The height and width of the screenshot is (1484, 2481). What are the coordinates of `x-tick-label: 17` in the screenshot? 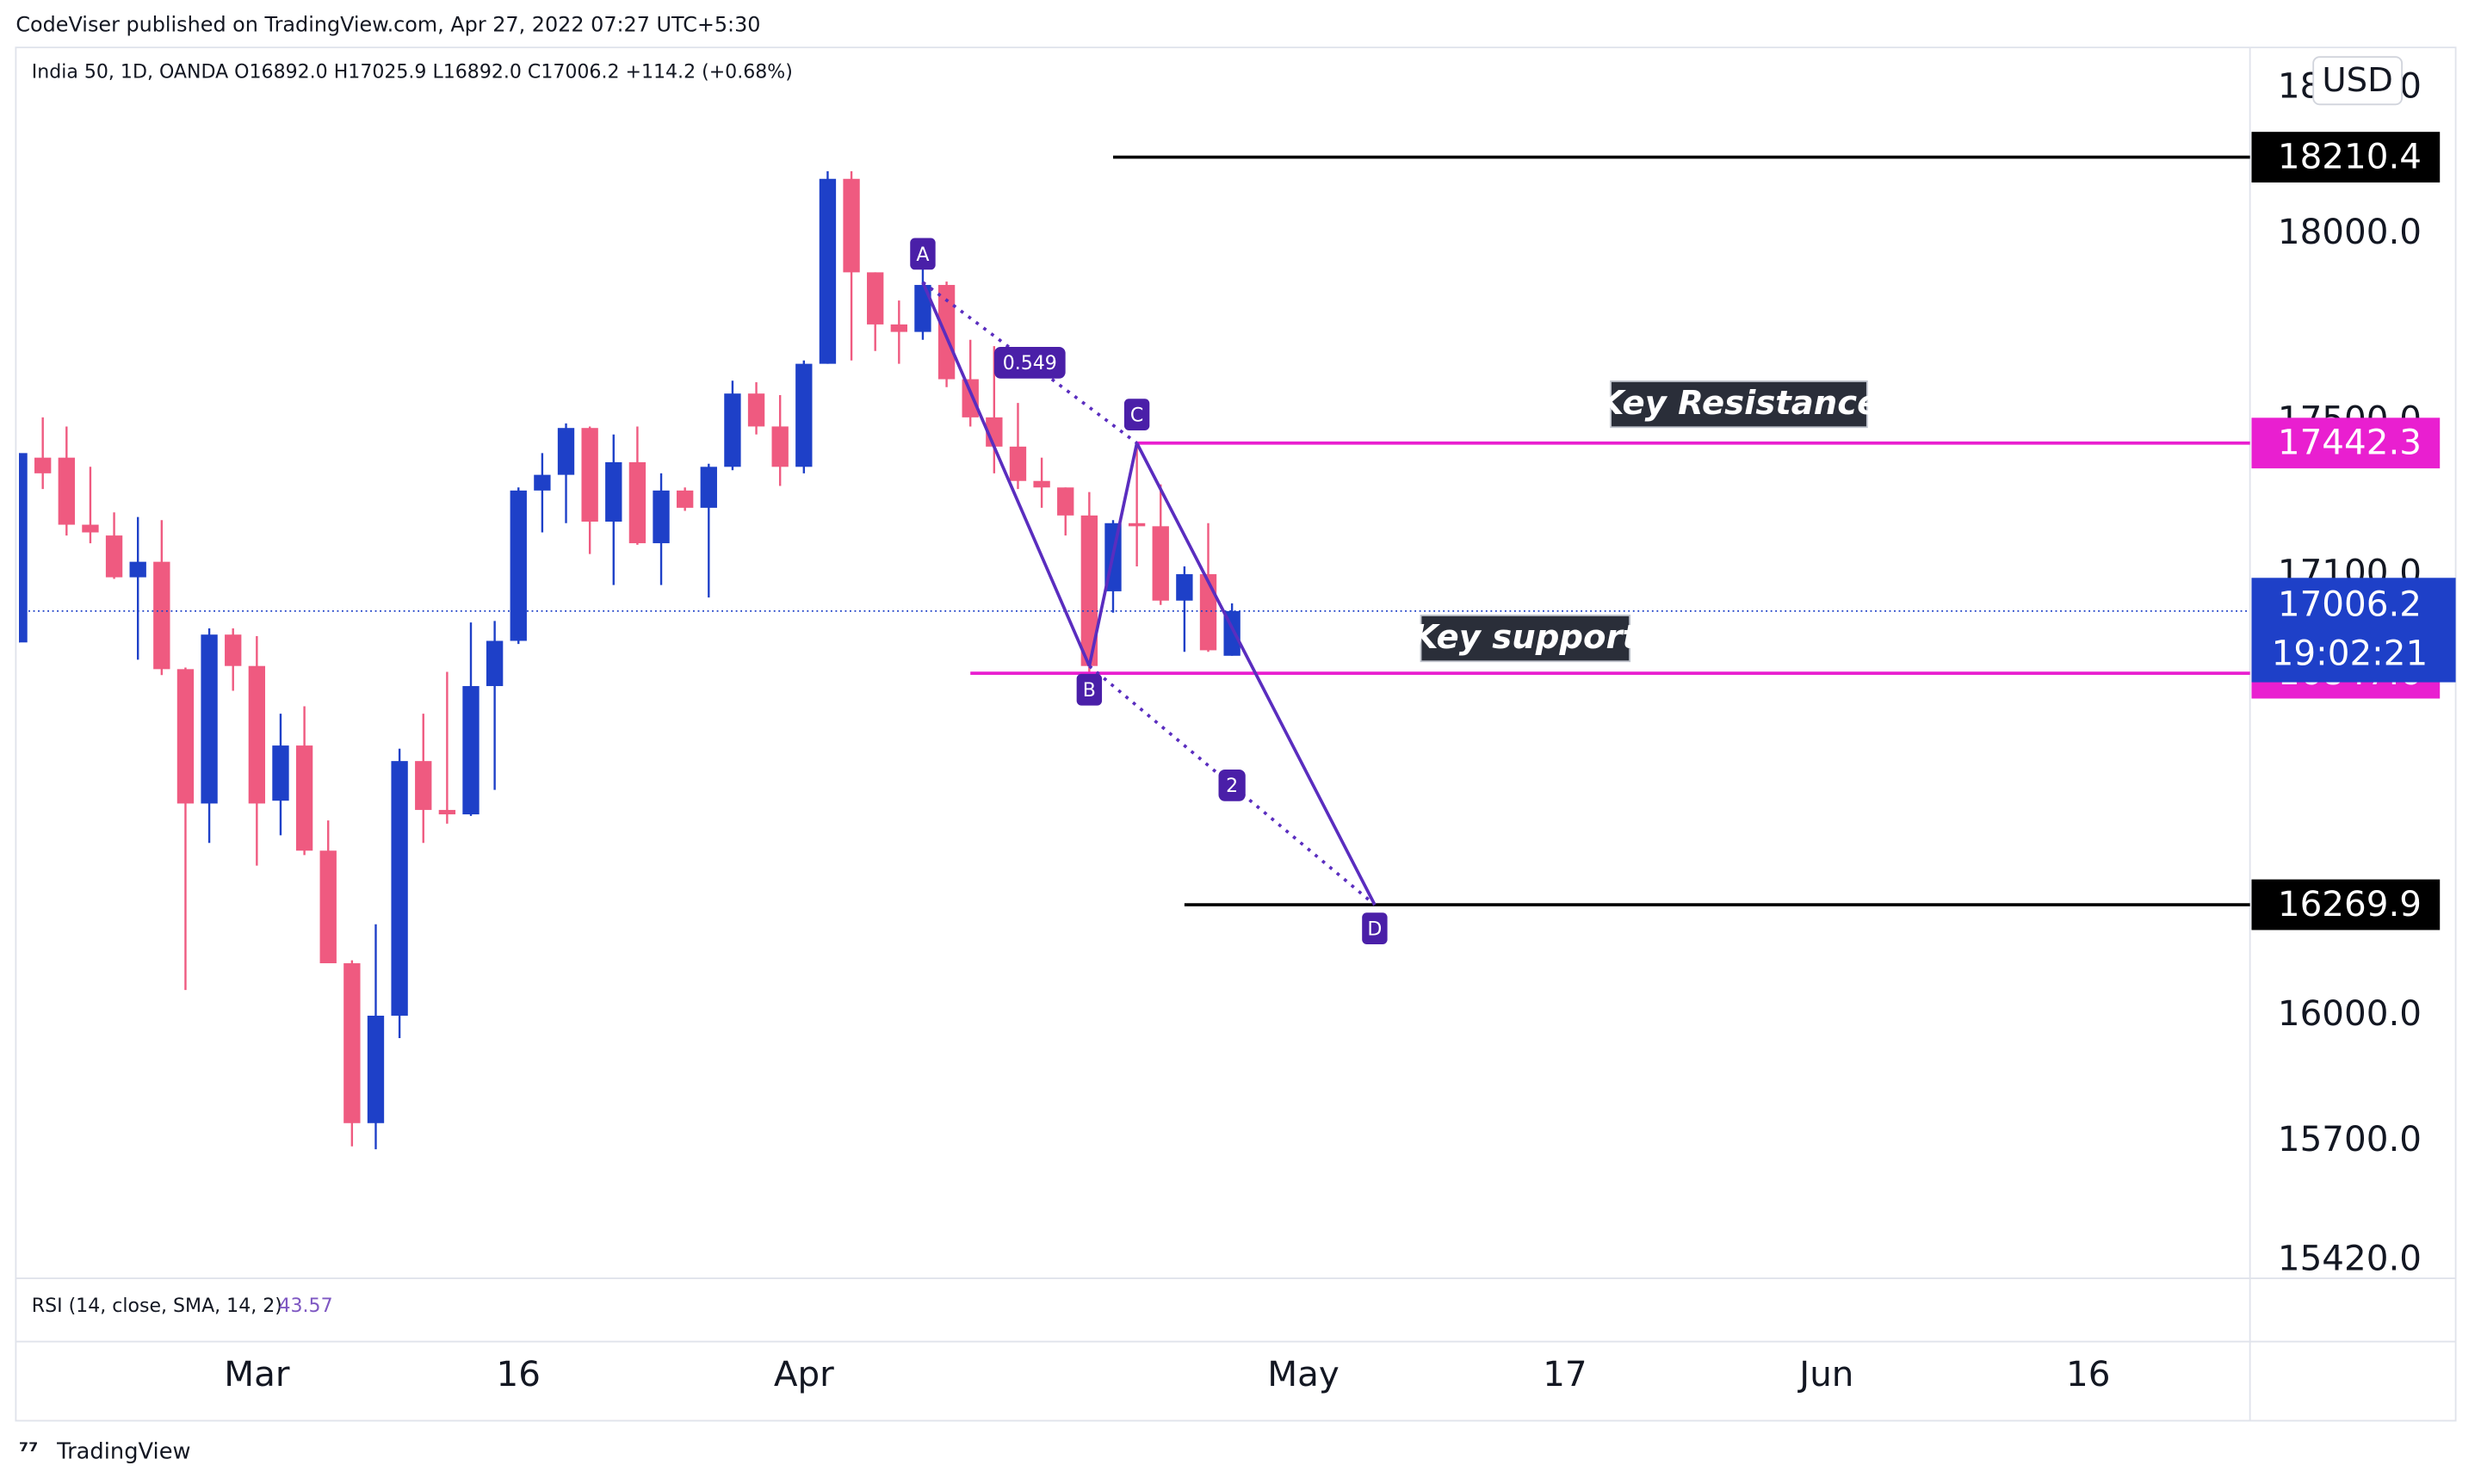 It's located at (1565, 1373).